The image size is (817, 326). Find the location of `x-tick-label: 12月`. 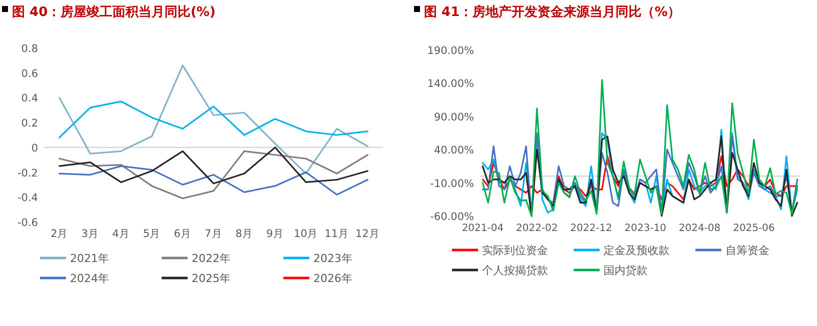

x-tick-label: 12月 is located at coordinates (367, 234).